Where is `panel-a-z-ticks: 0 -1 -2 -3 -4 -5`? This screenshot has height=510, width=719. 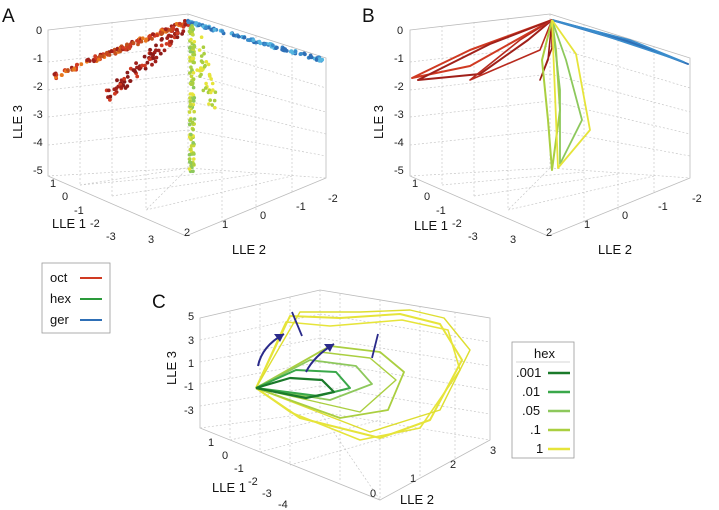
panel-a-z-ticks: 0 -1 -2 -3 -4 -5 is located at coordinates (38, 101).